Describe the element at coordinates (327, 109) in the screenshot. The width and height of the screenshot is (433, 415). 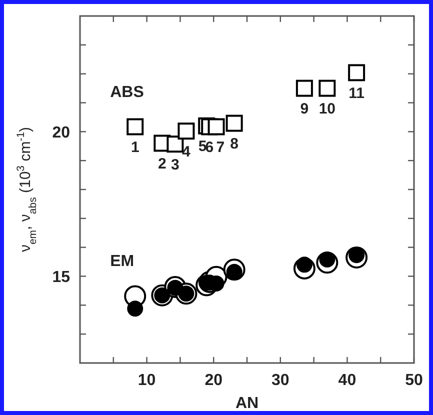
I see `annotation: 10` at that location.